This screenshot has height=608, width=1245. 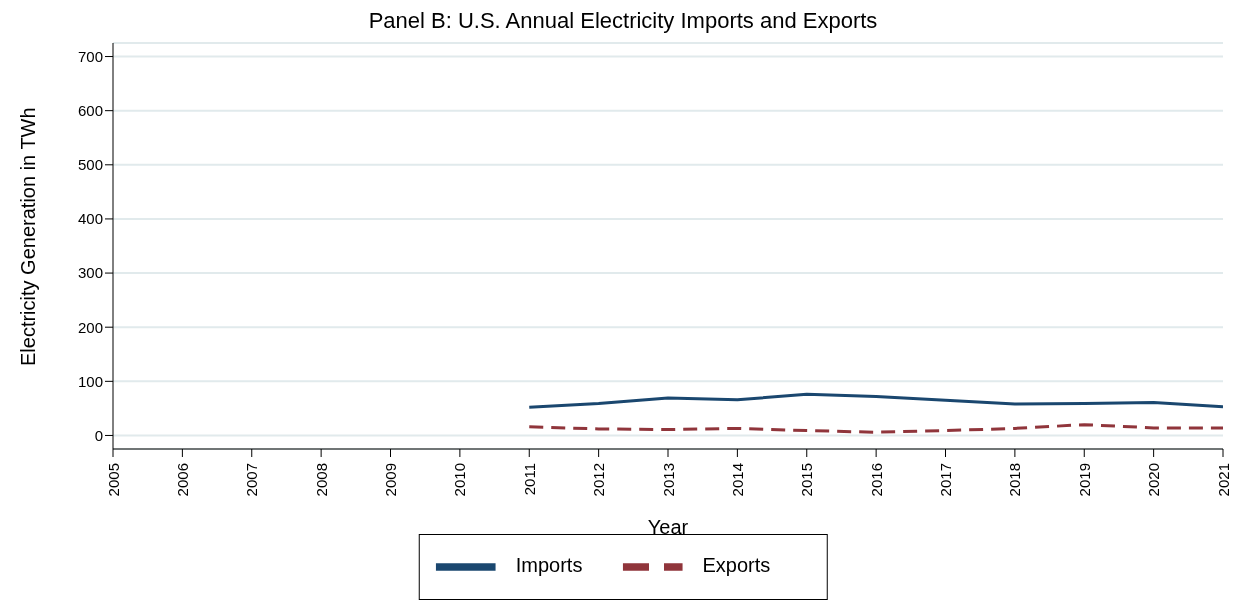 What do you see at coordinates (876, 480) in the screenshot?
I see `x-tick-label: 2016` at bounding box center [876, 480].